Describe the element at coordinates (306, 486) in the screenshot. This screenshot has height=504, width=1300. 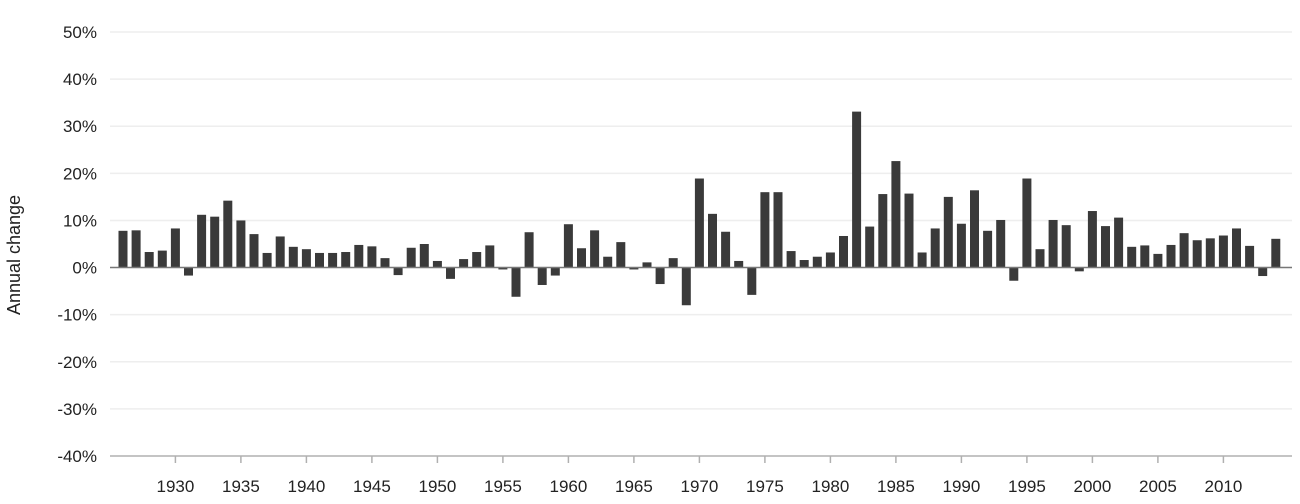
I see `x-tick-label: 1940` at that location.